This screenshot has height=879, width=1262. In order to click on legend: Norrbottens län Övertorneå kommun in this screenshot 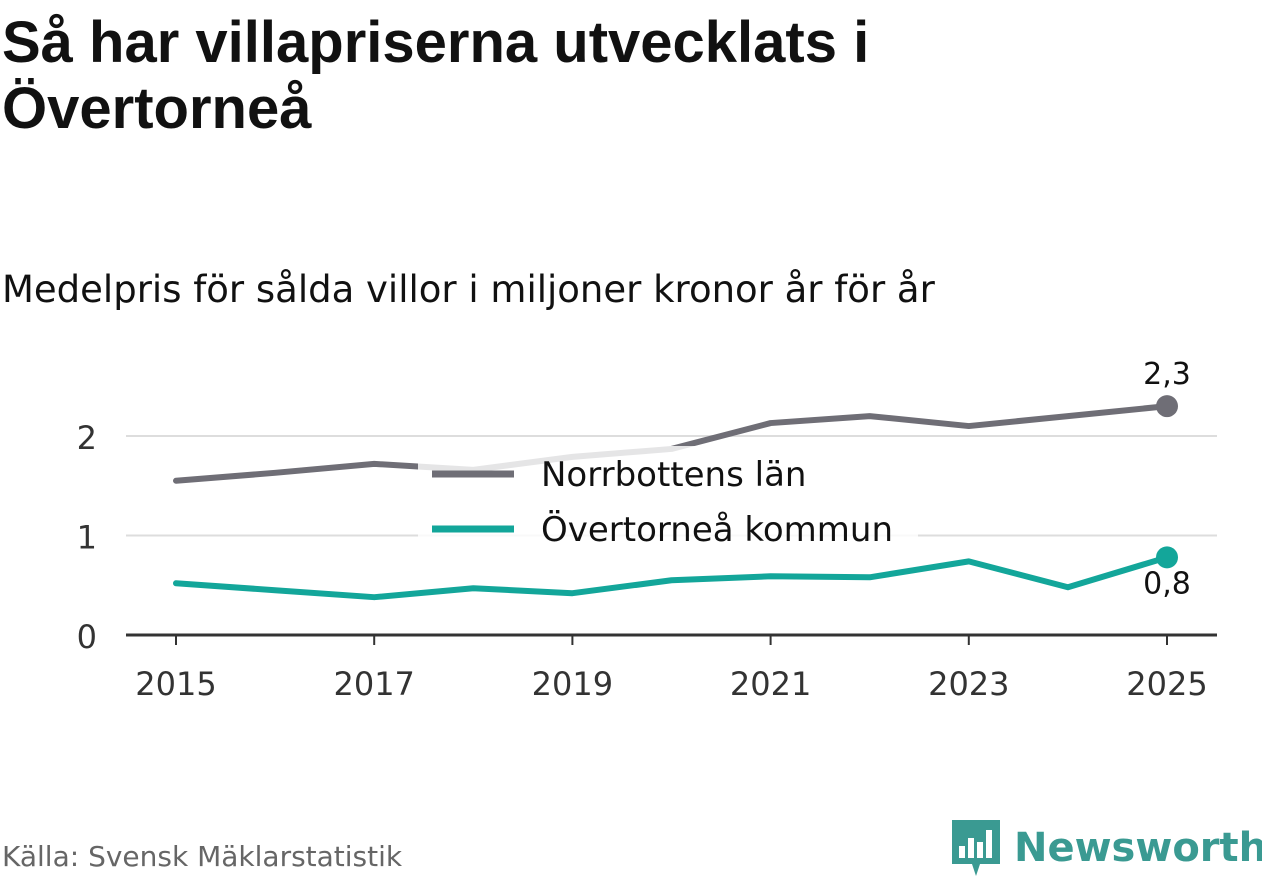, I will do `click(668, 498)`.